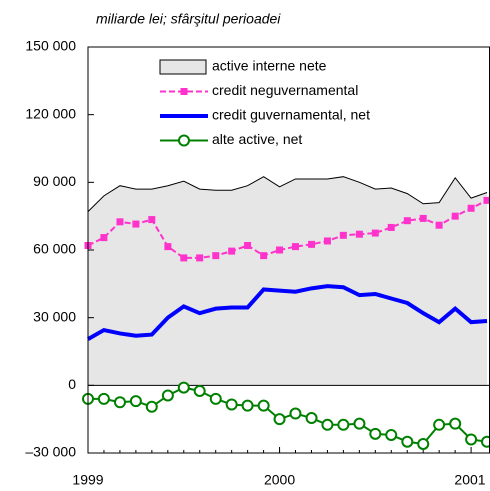 This screenshot has width=490, height=491. Describe the element at coordinates (269, 66) in the screenshot. I see `legend-label: active interne nete` at that location.